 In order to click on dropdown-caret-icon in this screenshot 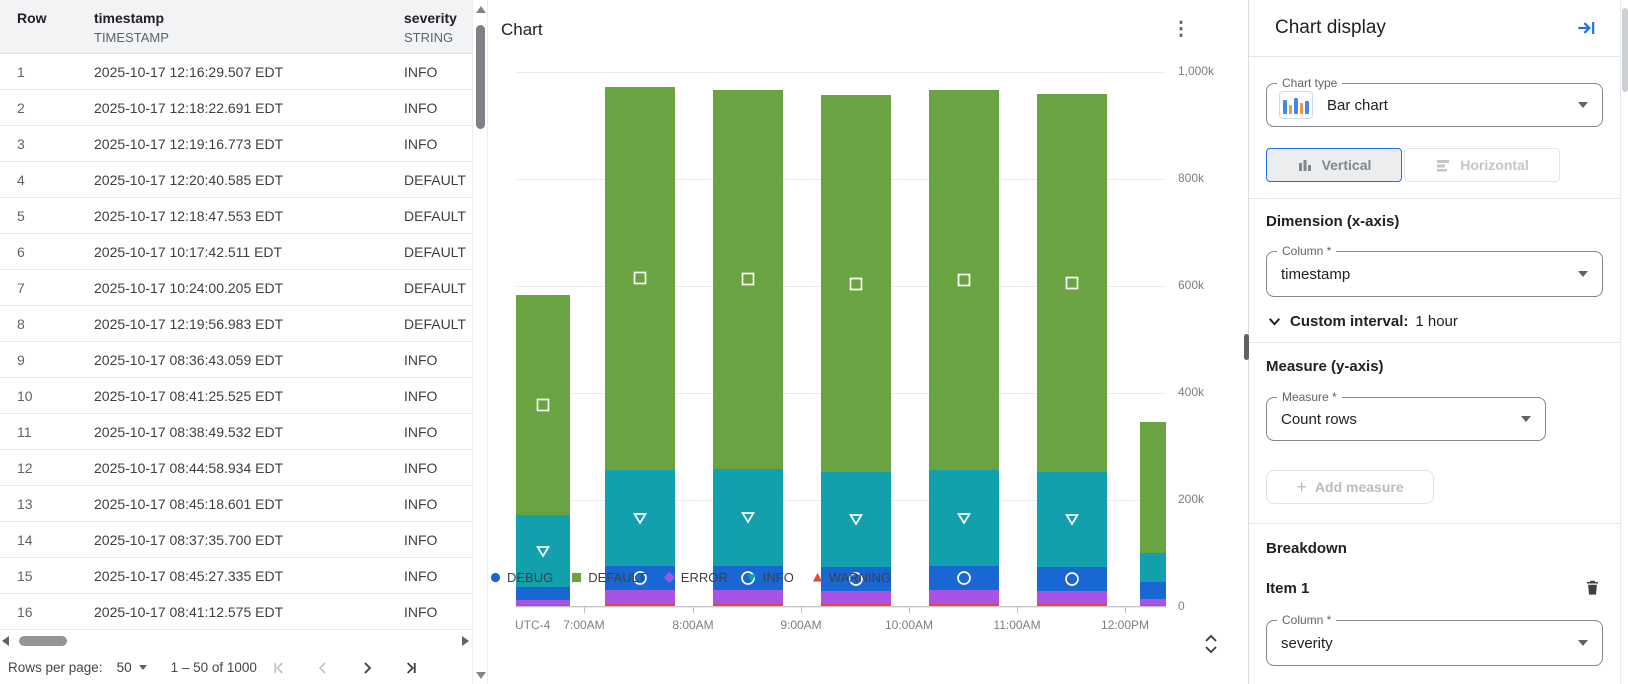, I will do `click(142, 667)`.